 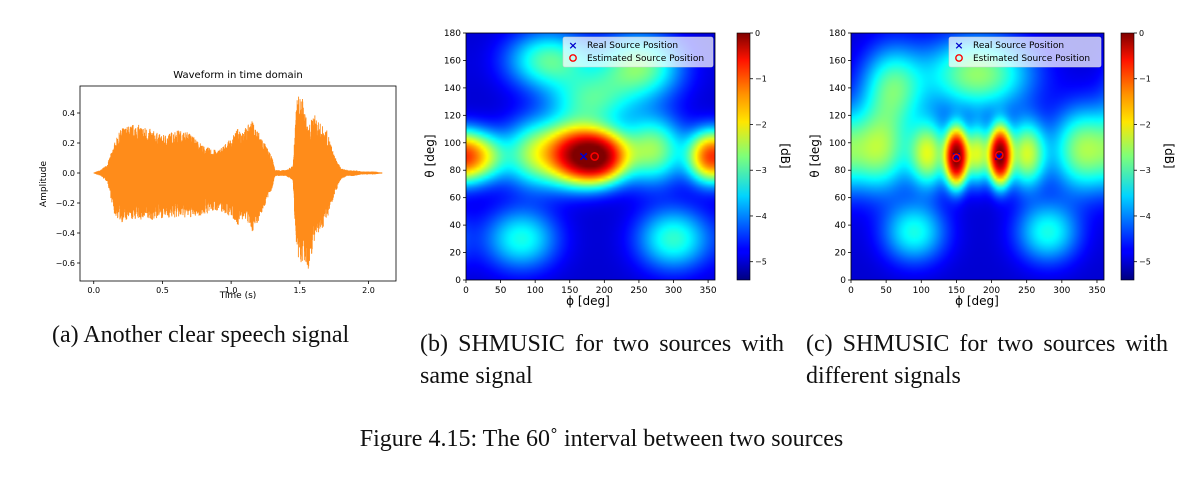 I want to click on shmusic-different-signals-axes-frame, so click(x=977, y=156).